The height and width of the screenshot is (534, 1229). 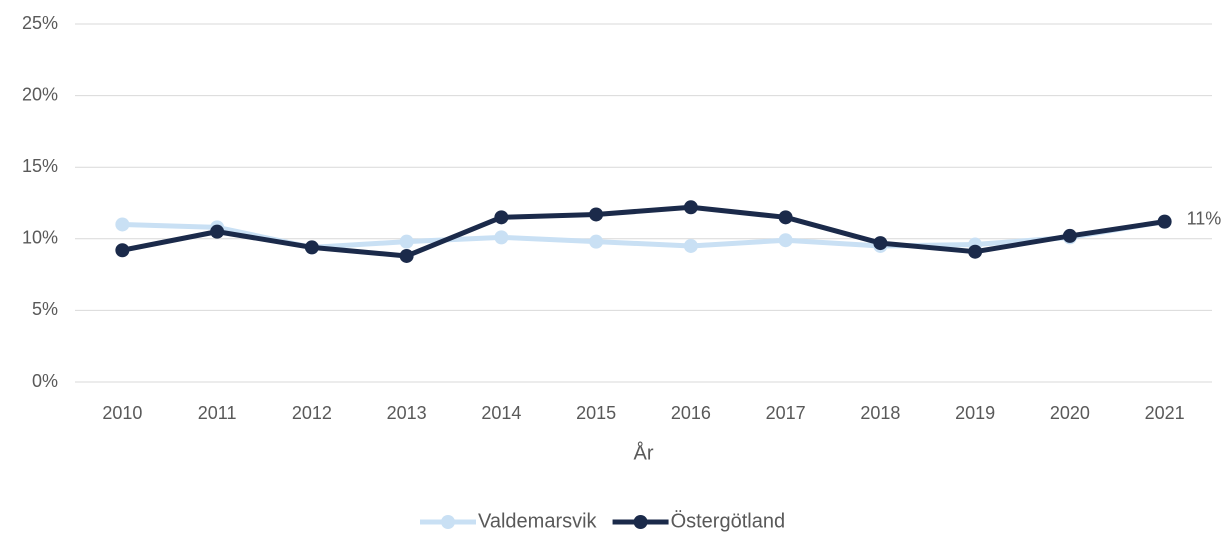 I want to click on y-tick-label: 5%, so click(x=45, y=309).